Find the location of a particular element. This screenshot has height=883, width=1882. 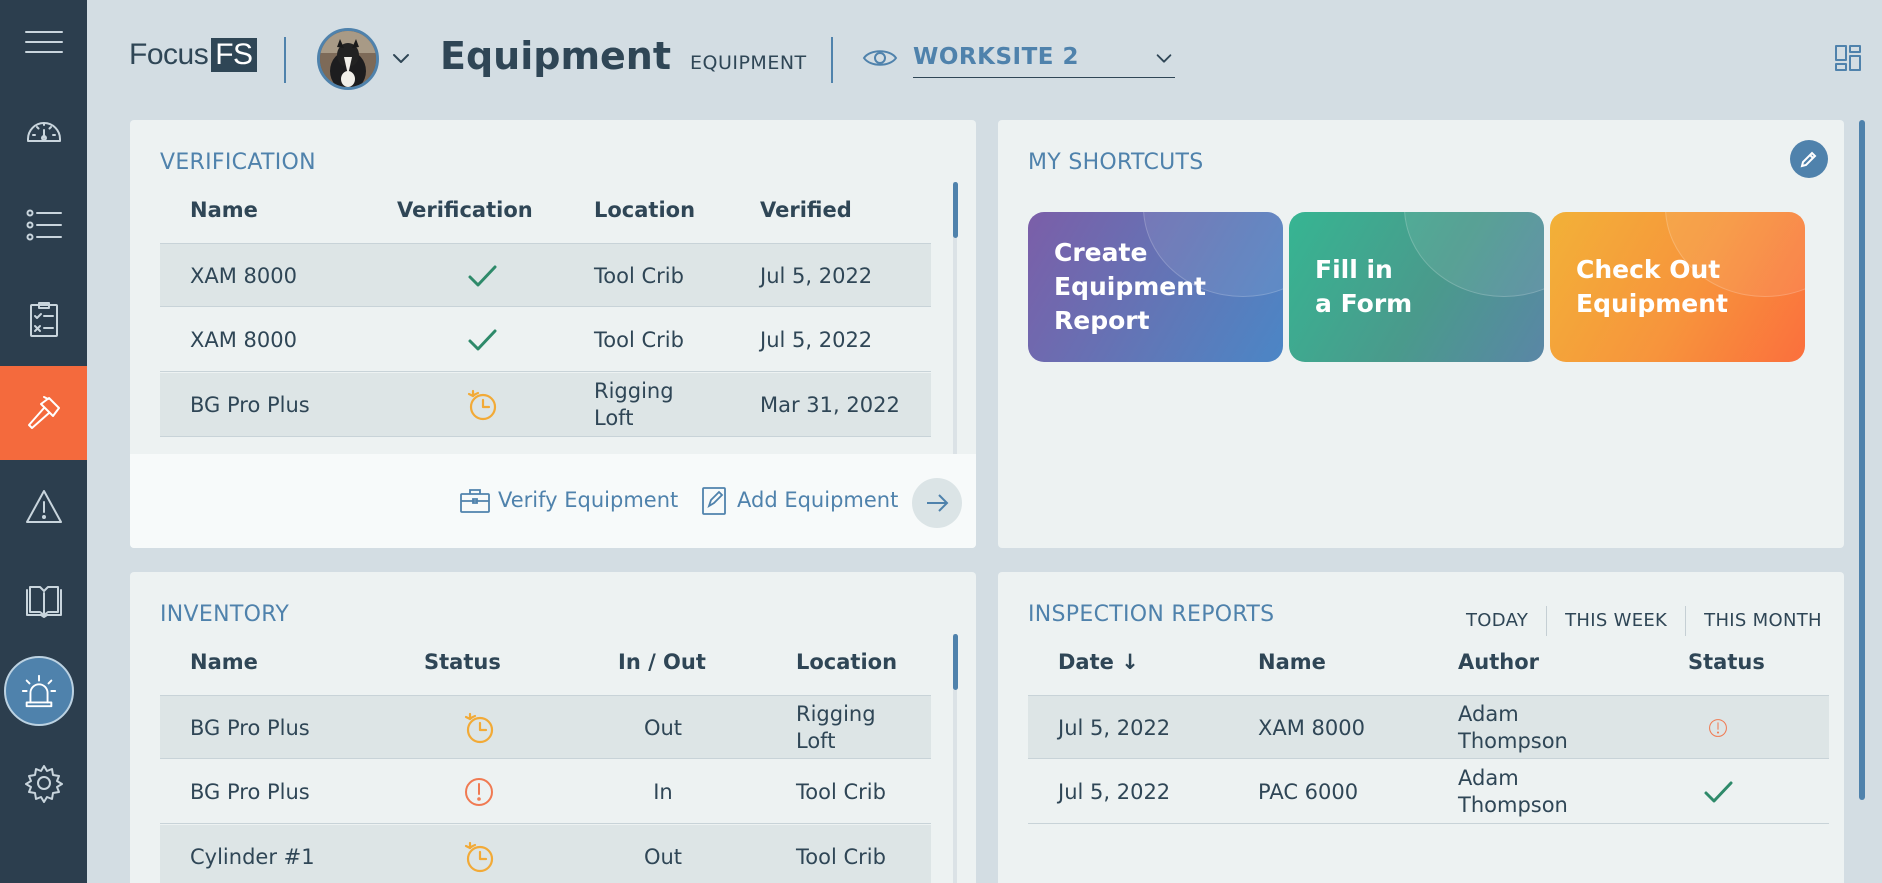

verify-equipment-label: Verify Equipment is located at coordinates (588, 500).